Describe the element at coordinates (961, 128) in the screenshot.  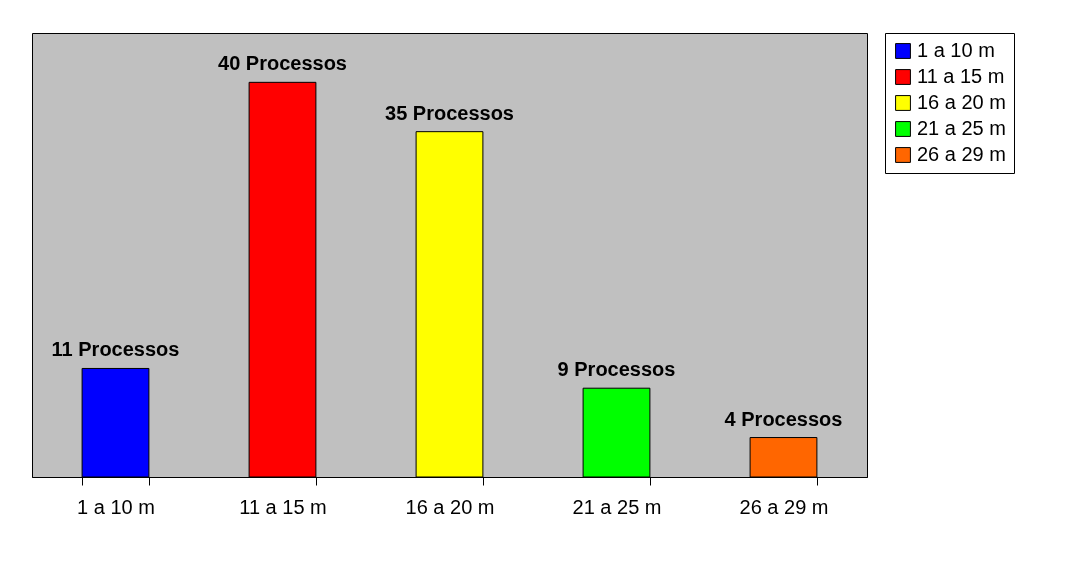
I see `legend-label: 21 a 25 m` at that location.